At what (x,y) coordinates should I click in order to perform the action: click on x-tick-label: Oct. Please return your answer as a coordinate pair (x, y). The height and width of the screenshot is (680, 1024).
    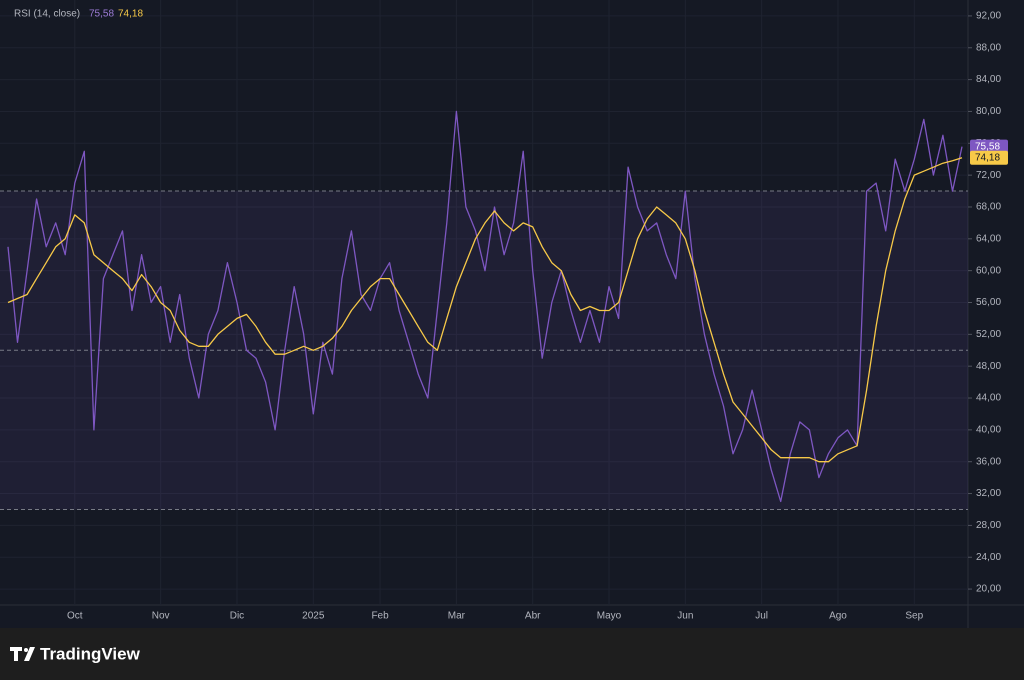
    Looking at the image, I should click on (75, 616).